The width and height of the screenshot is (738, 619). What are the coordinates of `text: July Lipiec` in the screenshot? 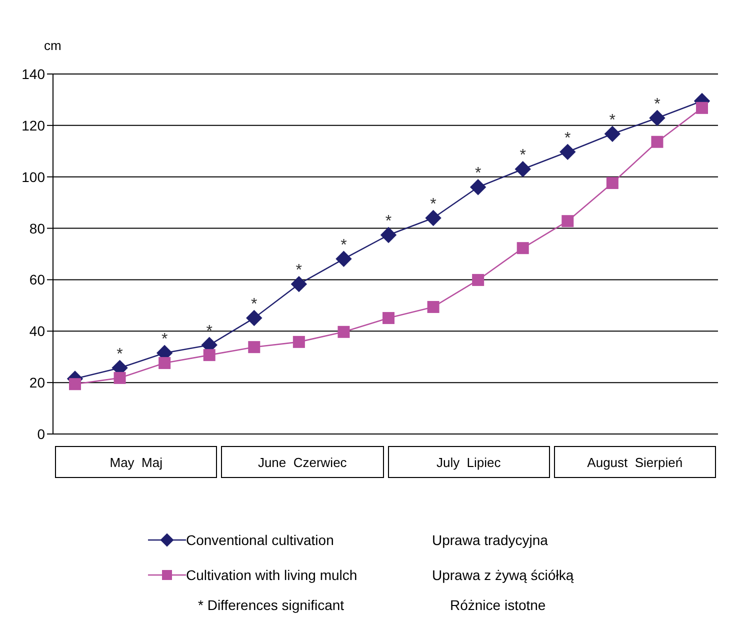 It's located at (469, 462).